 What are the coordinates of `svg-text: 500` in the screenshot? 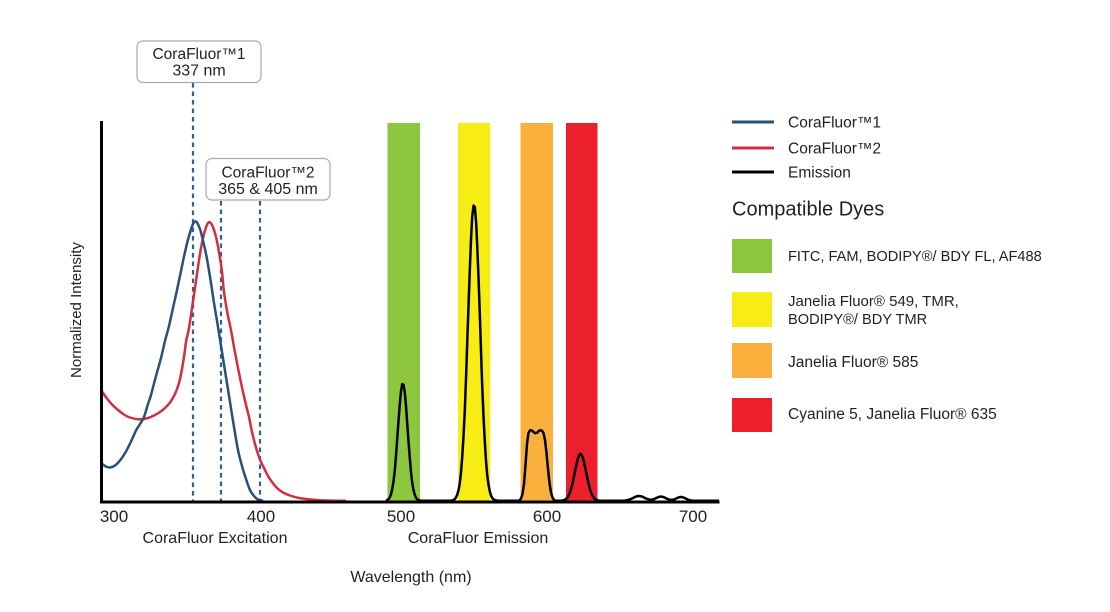 It's located at (401, 516).